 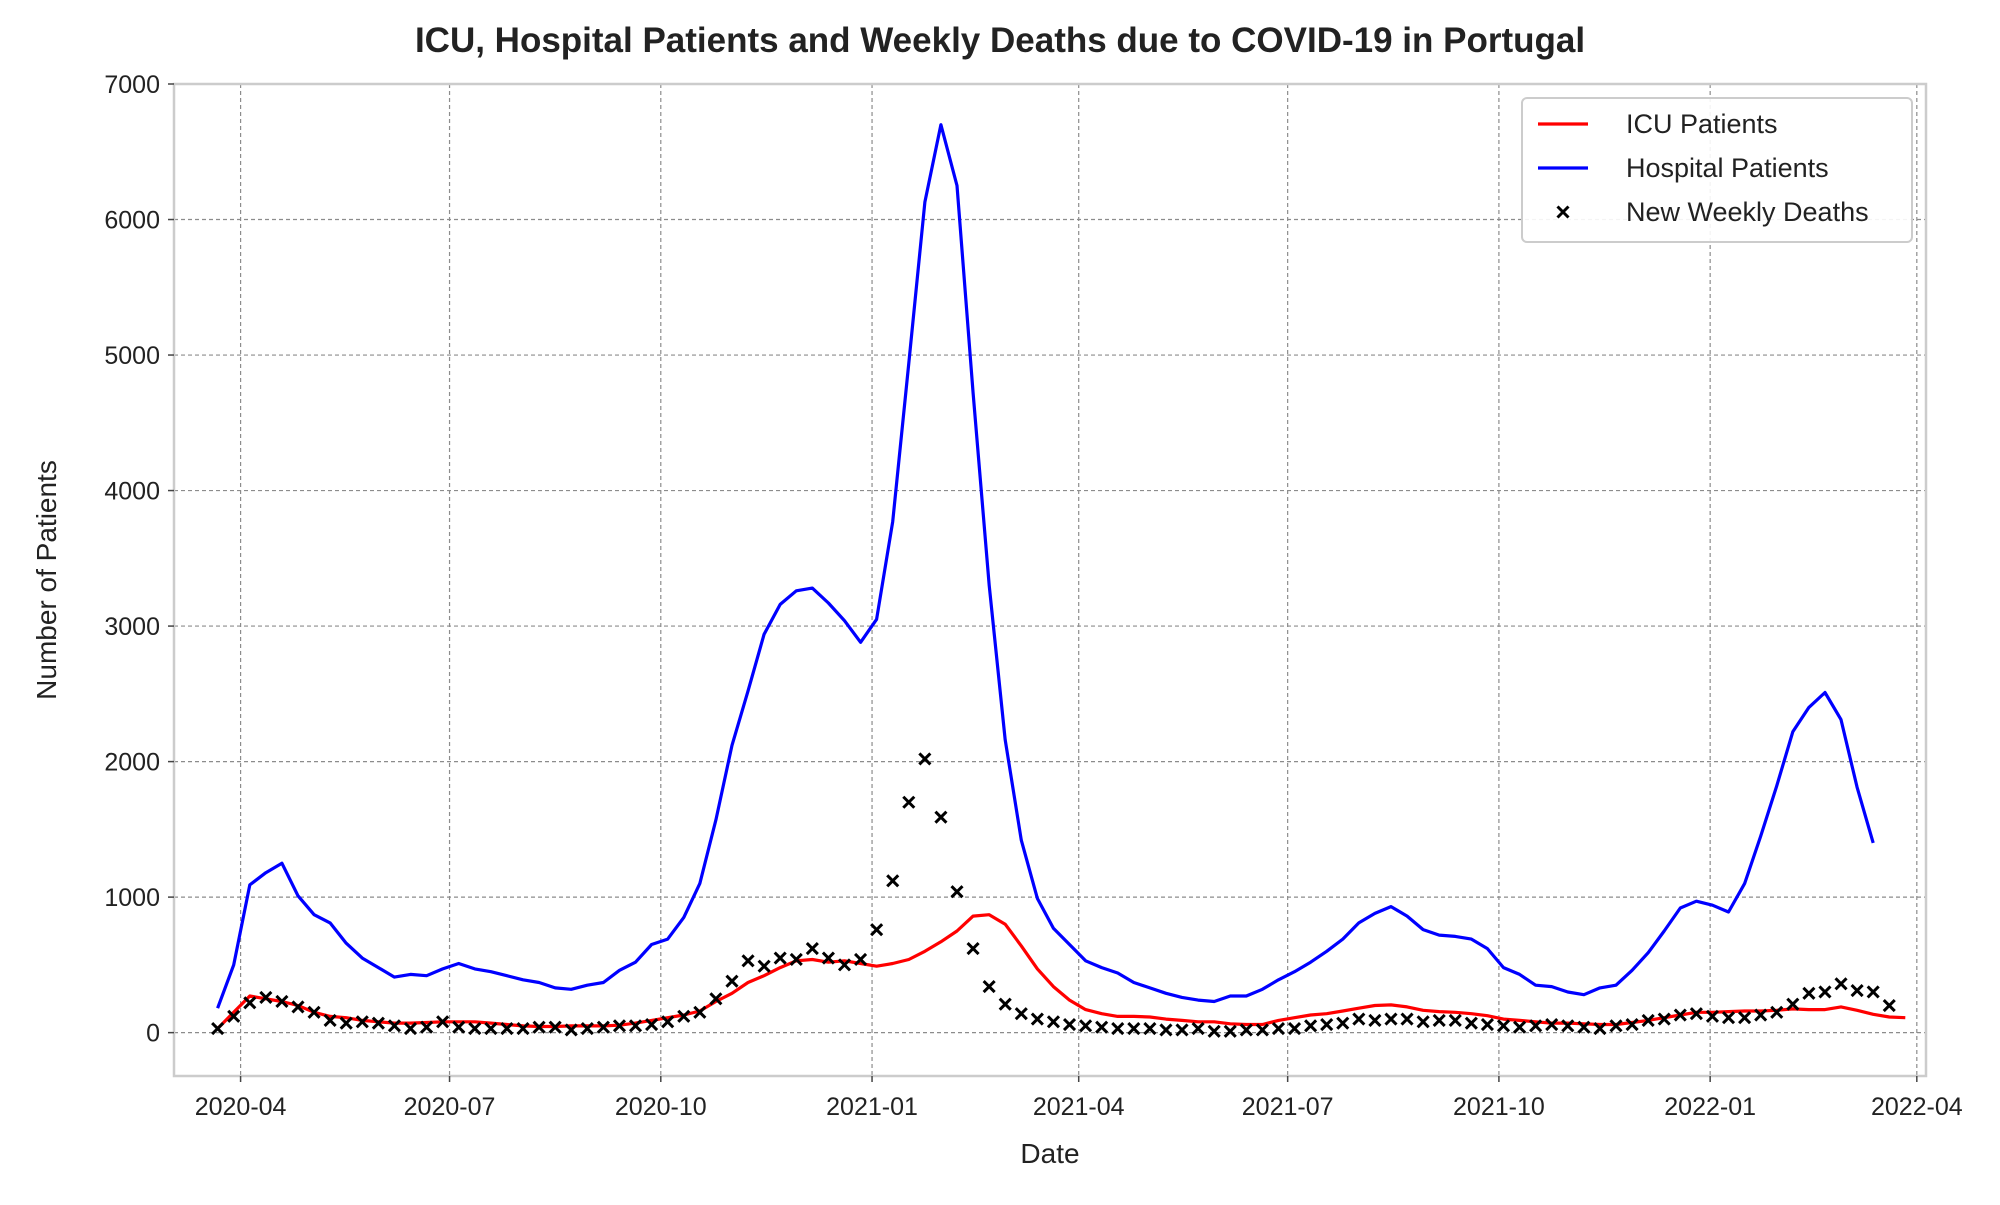 What do you see at coordinates (153, 1034) in the screenshot?
I see `y-tick-label: 0` at bounding box center [153, 1034].